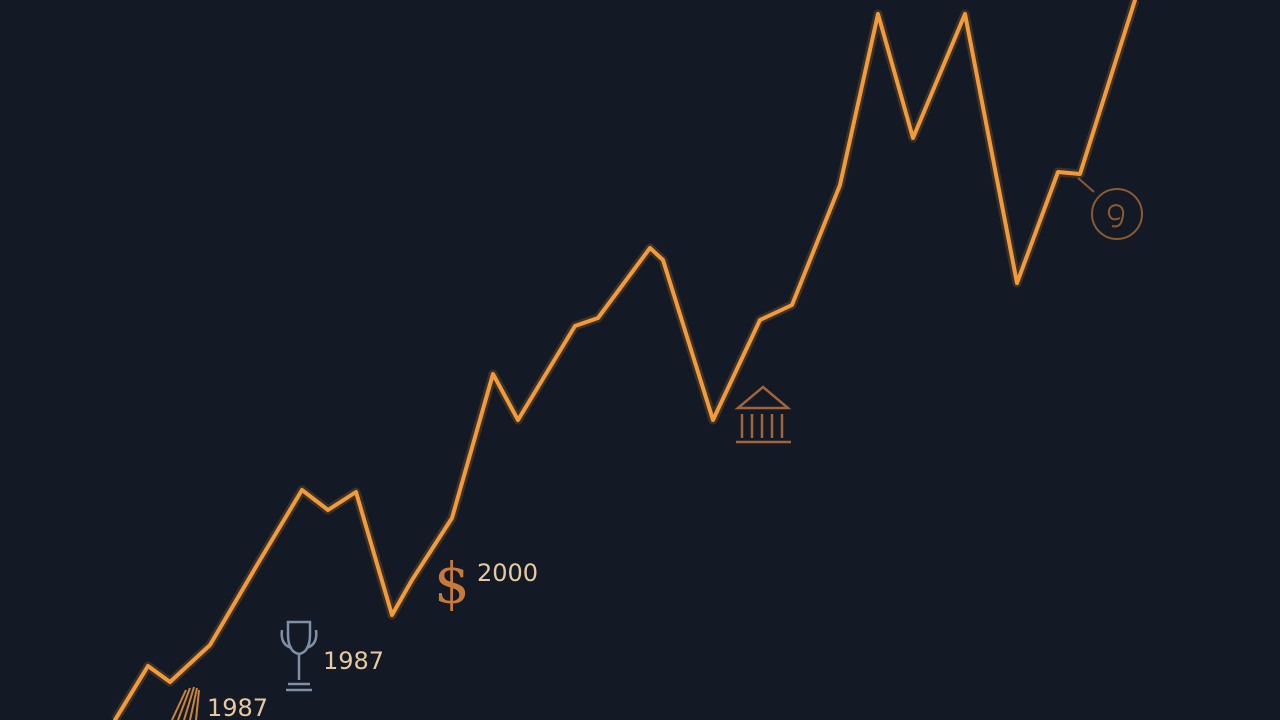  Describe the element at coordinates (452, 584) in the screenshot. I see `dollar-sign: $` at that location.